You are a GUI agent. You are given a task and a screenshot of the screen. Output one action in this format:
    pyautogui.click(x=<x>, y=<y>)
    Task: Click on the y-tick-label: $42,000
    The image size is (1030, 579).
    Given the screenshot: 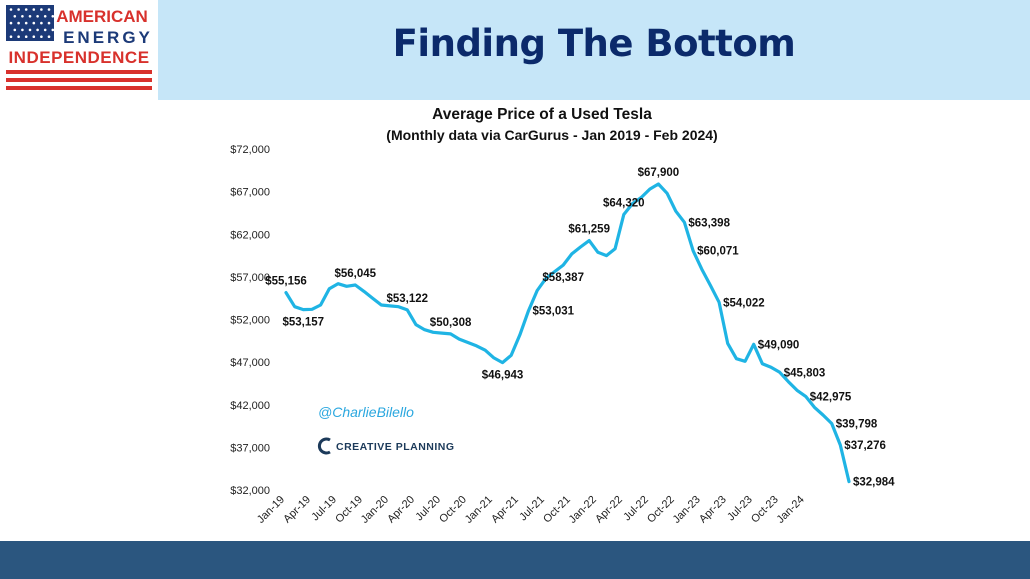 What is the action you would take?
    pyautogui.click(x=250, y=406)
    